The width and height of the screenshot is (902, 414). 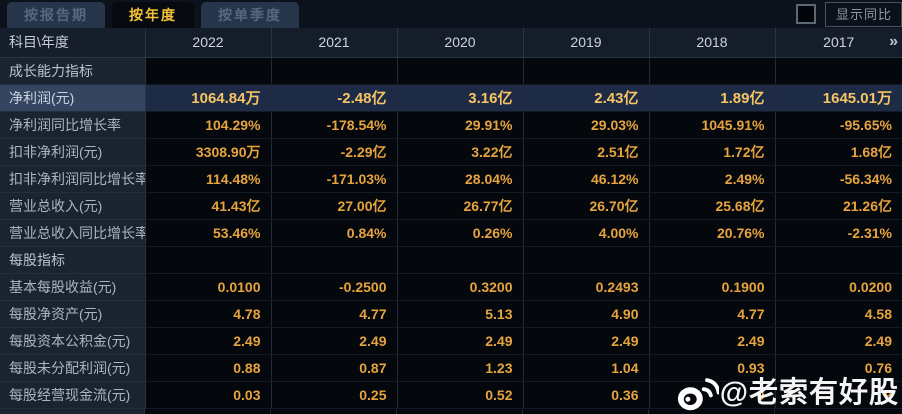 I want to click on value-cell: 25.68亿, so click(x=712, y=206).